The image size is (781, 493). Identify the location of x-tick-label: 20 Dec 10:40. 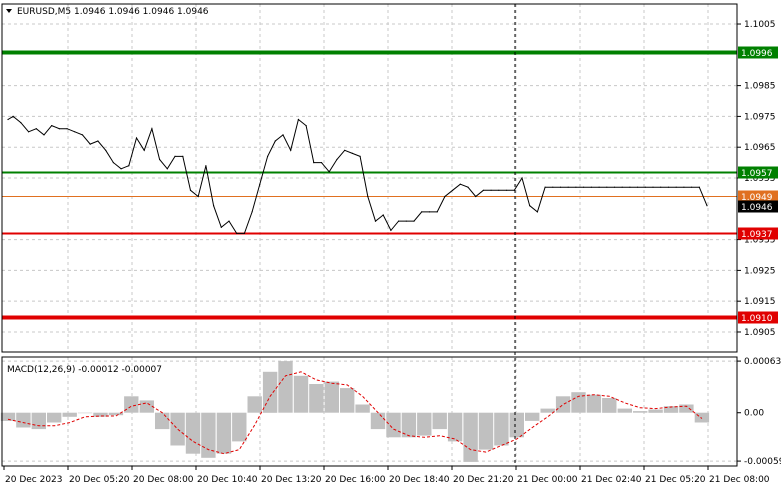
(227, 480).